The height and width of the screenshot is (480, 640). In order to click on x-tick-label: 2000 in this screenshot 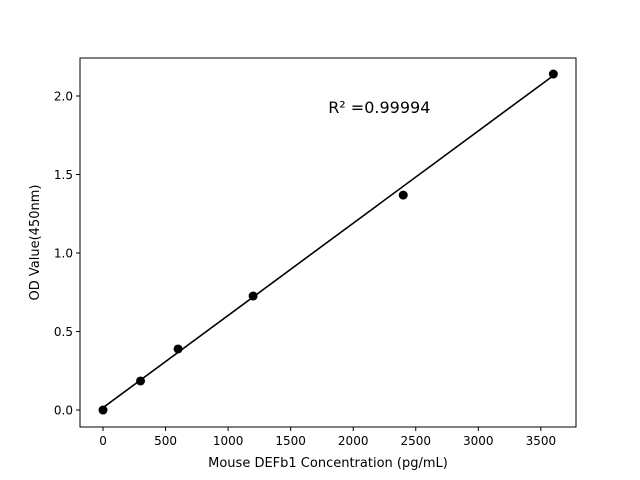, I will do `click(353, 441)`.